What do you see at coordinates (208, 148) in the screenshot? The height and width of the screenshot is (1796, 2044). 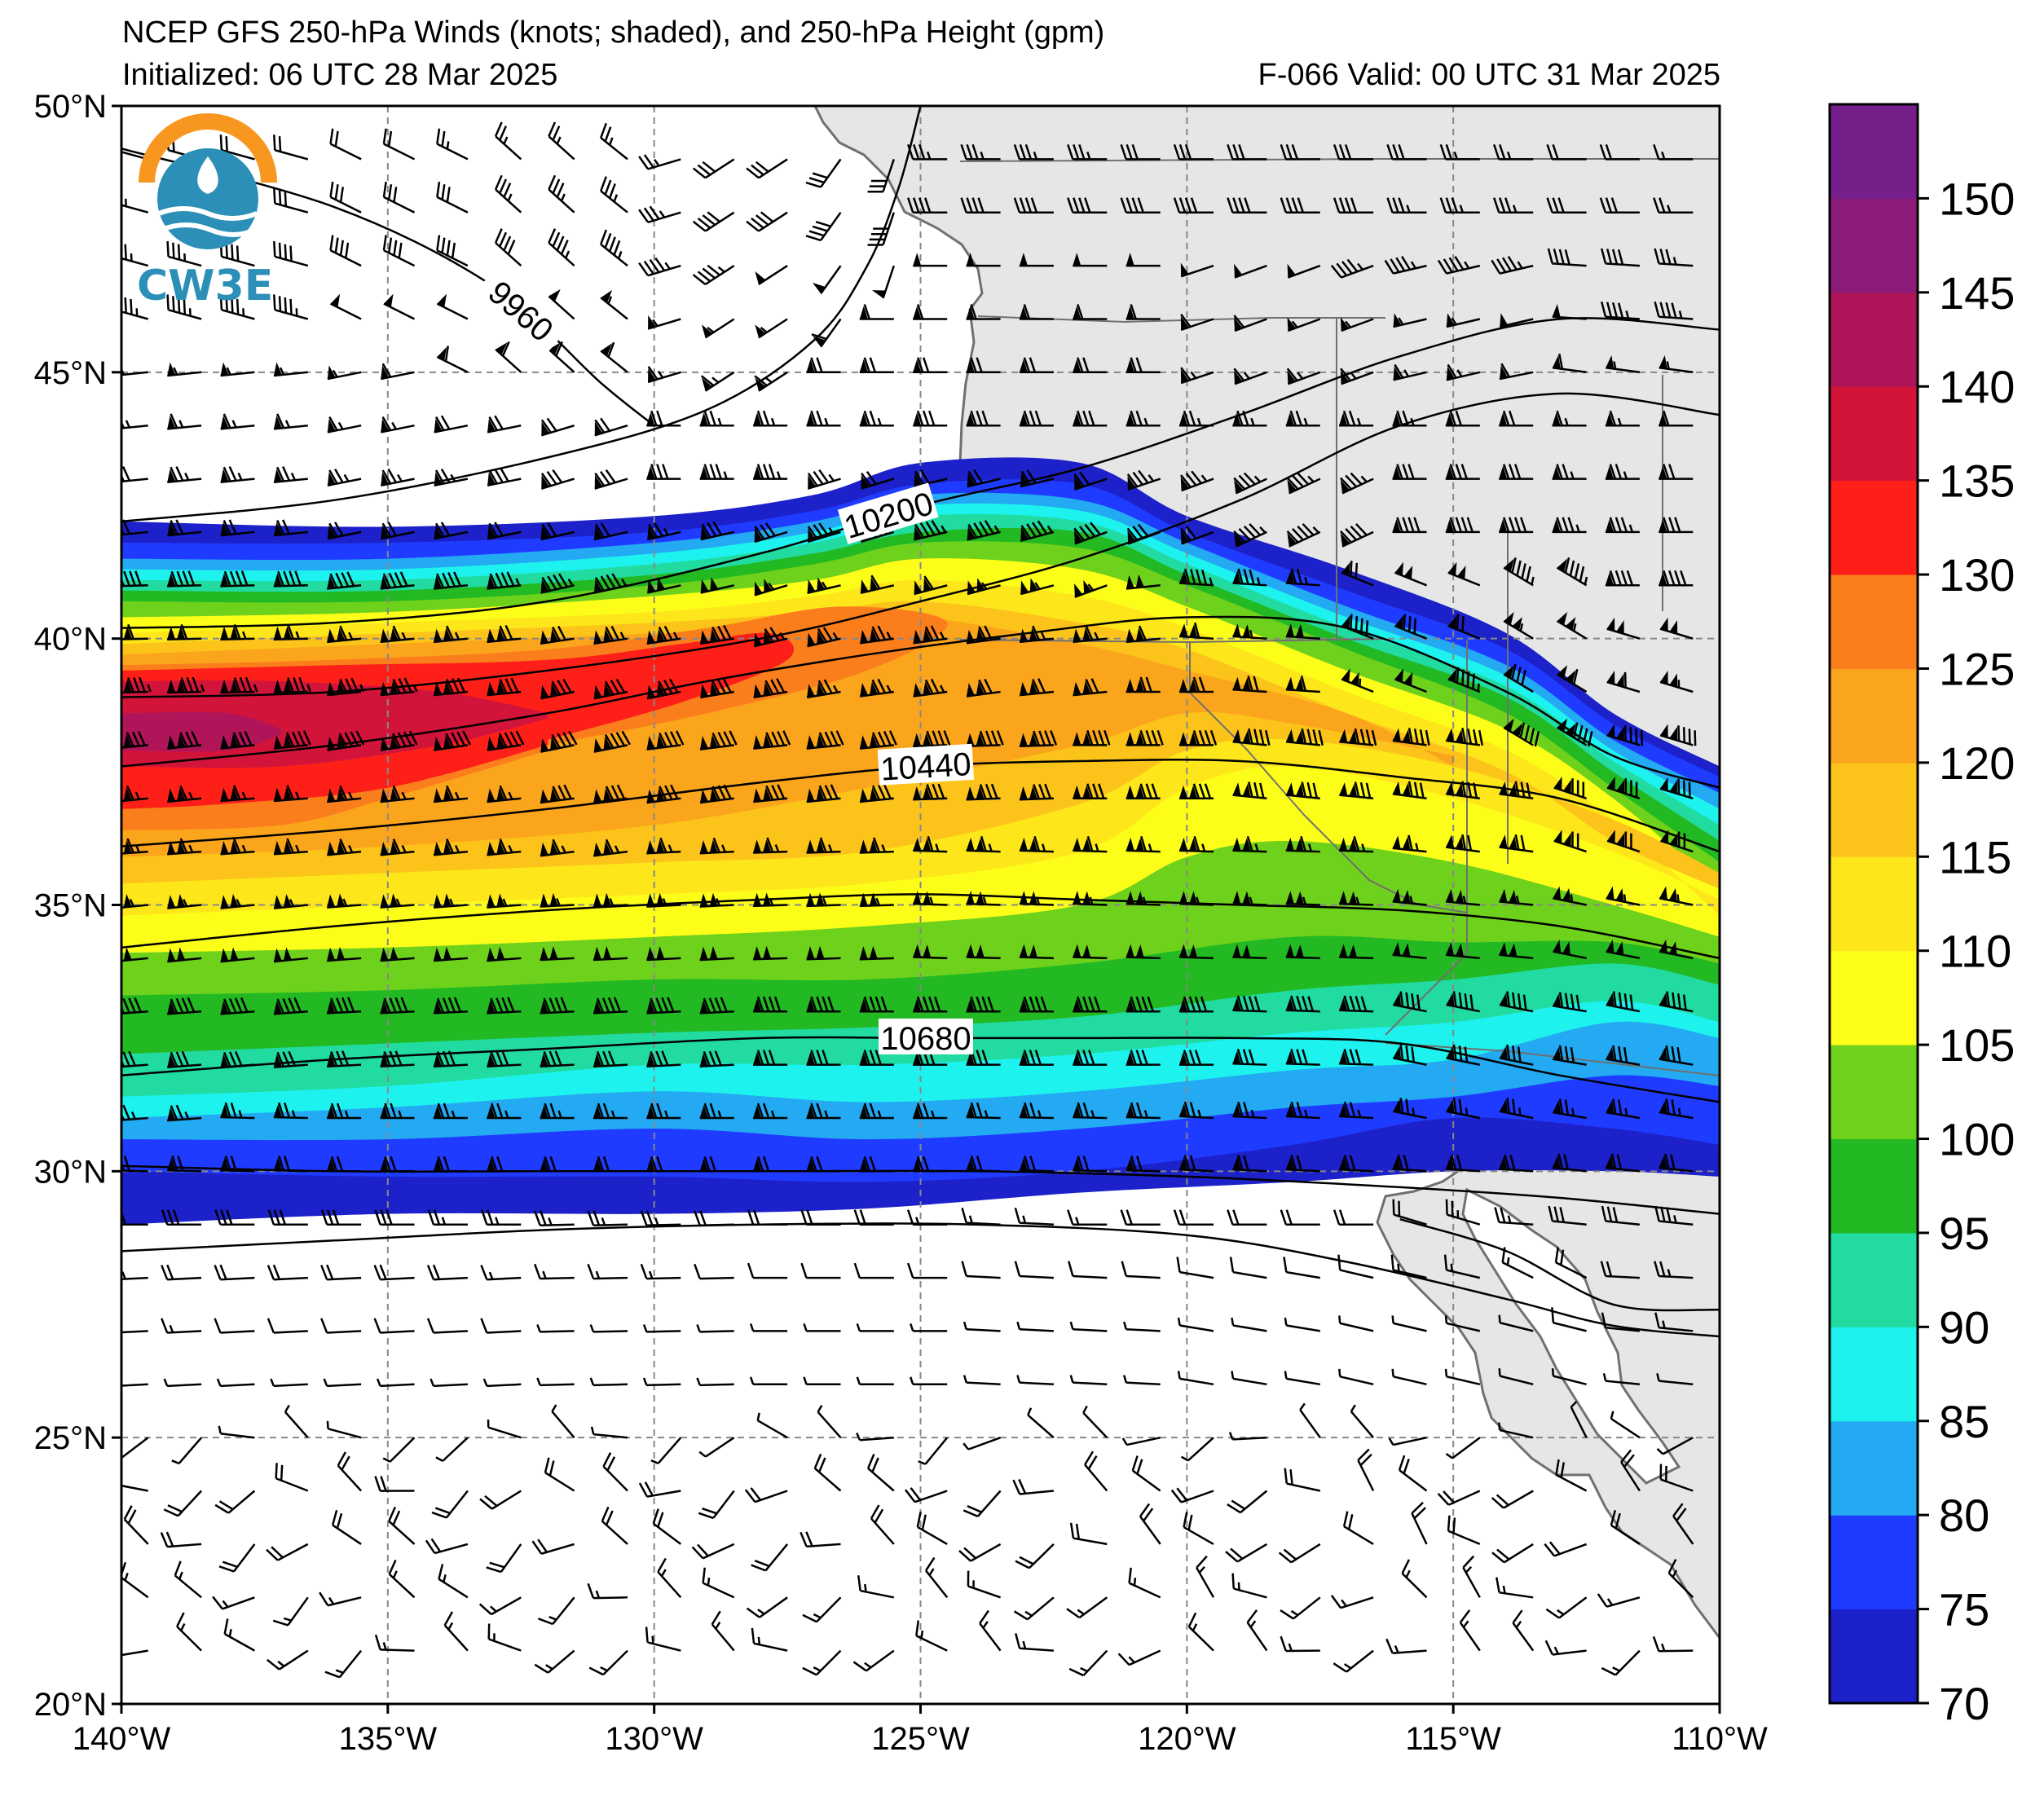 I see `sun-arc-icon` at bounding box center [208, 148].